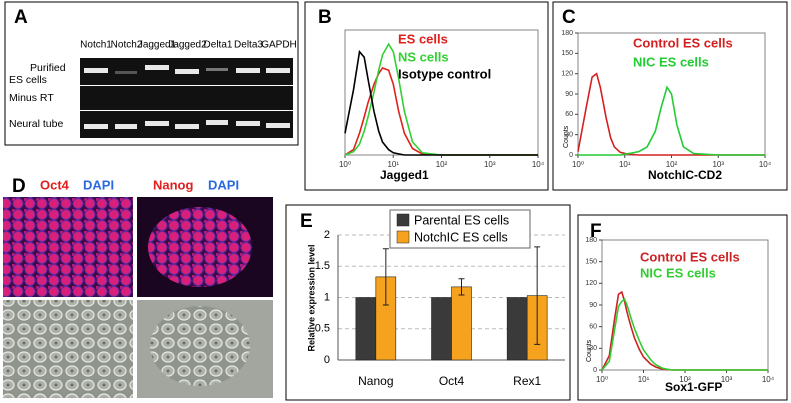  I want to click on panel-label: C, so click(569, 17).